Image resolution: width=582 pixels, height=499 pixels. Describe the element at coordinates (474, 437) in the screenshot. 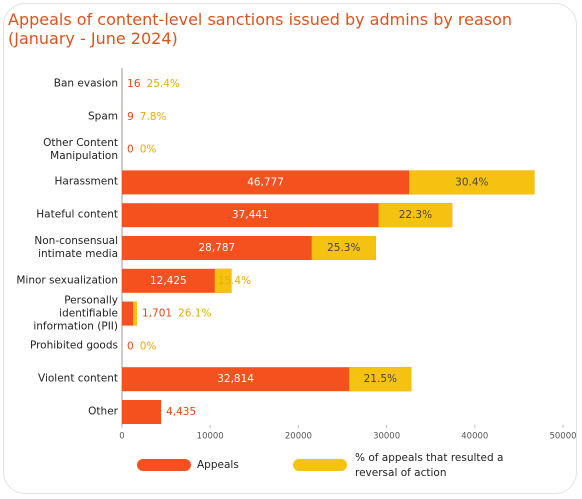

I see `x-tick-label: 40000` at that location.